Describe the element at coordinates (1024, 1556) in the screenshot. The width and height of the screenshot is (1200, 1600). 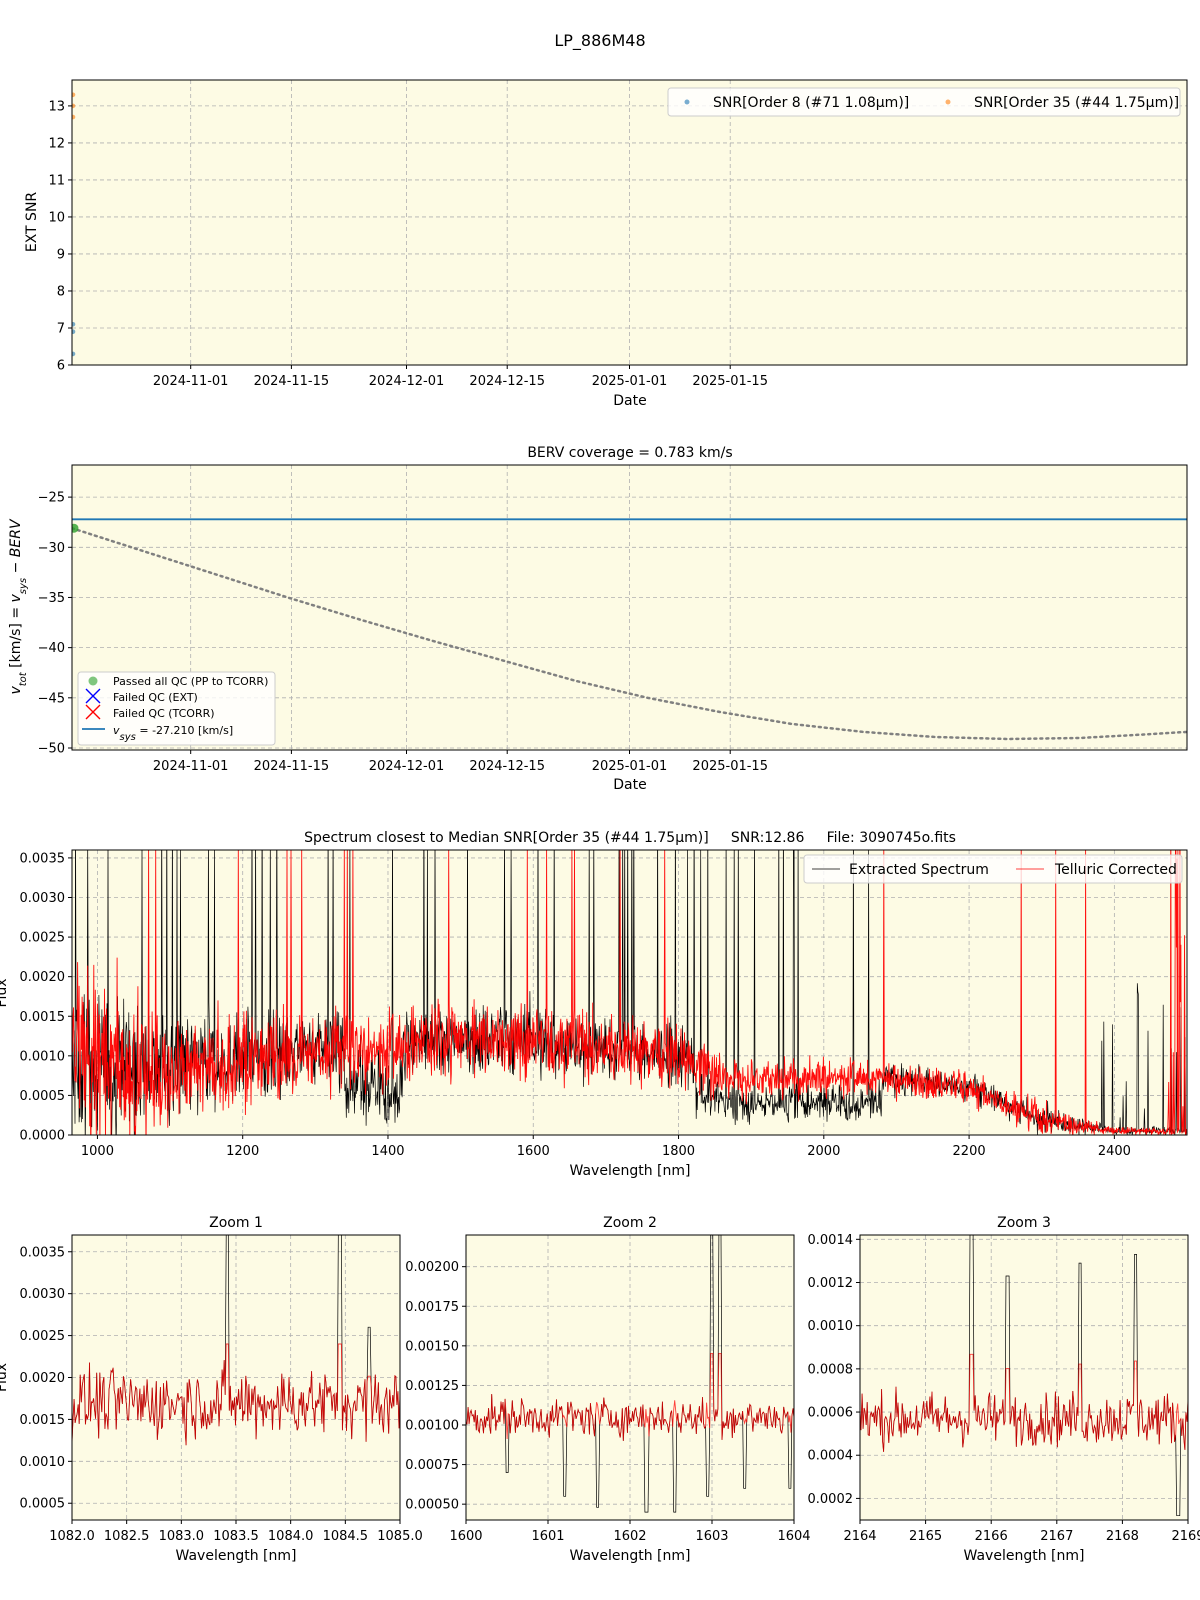
I see `zoom3-xlabel: Wavelength [nm]` at that location.